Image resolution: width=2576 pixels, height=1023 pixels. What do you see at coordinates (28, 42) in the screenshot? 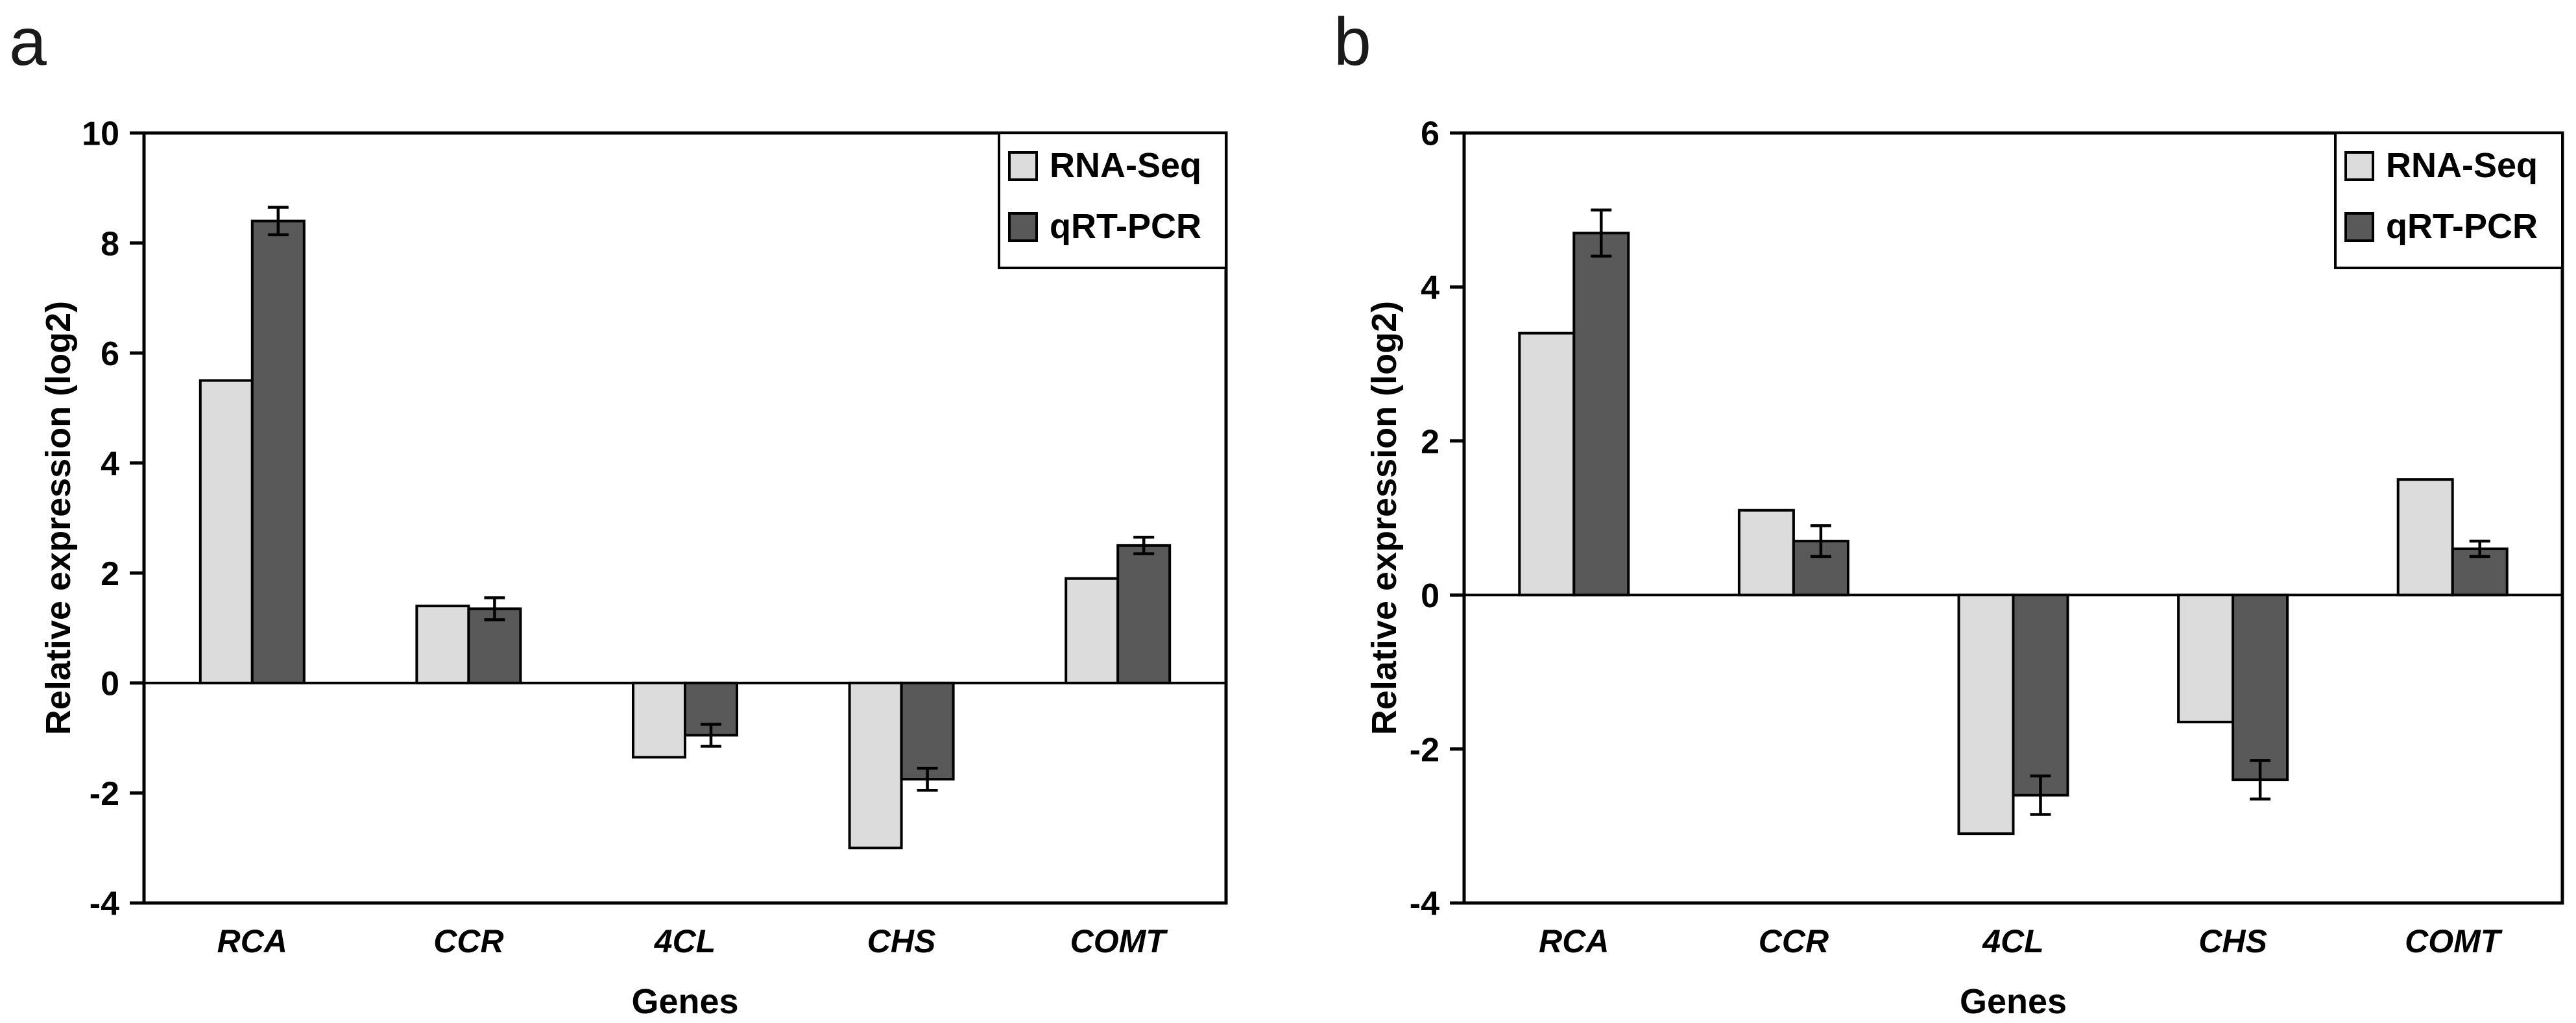
I see `panel-a-label: a` at bounding box center [28, 42].